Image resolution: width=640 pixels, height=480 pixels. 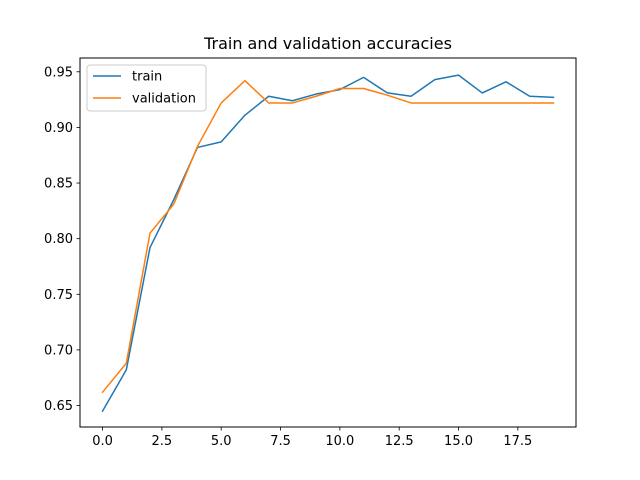 I want to click on y-tick-label: 0.80, so click(x=58, y=239).